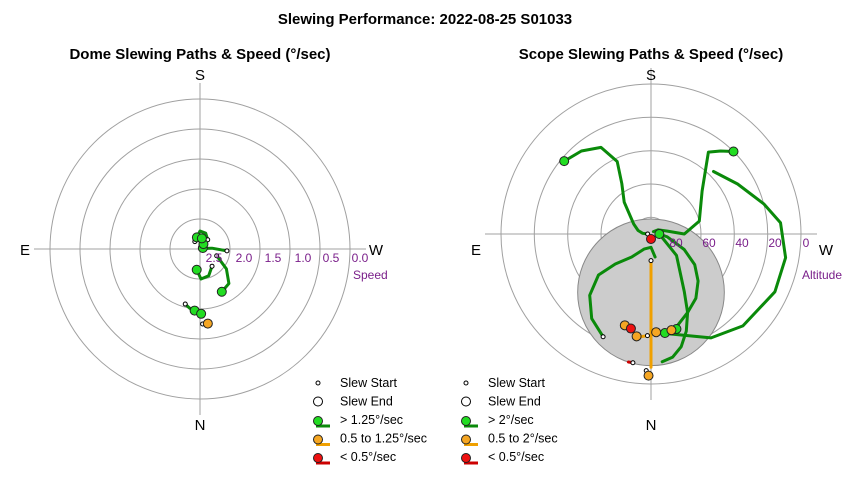 This screenshot has height=480, width=850. I want to click on dome-direction-left: E, so click(25, 250).